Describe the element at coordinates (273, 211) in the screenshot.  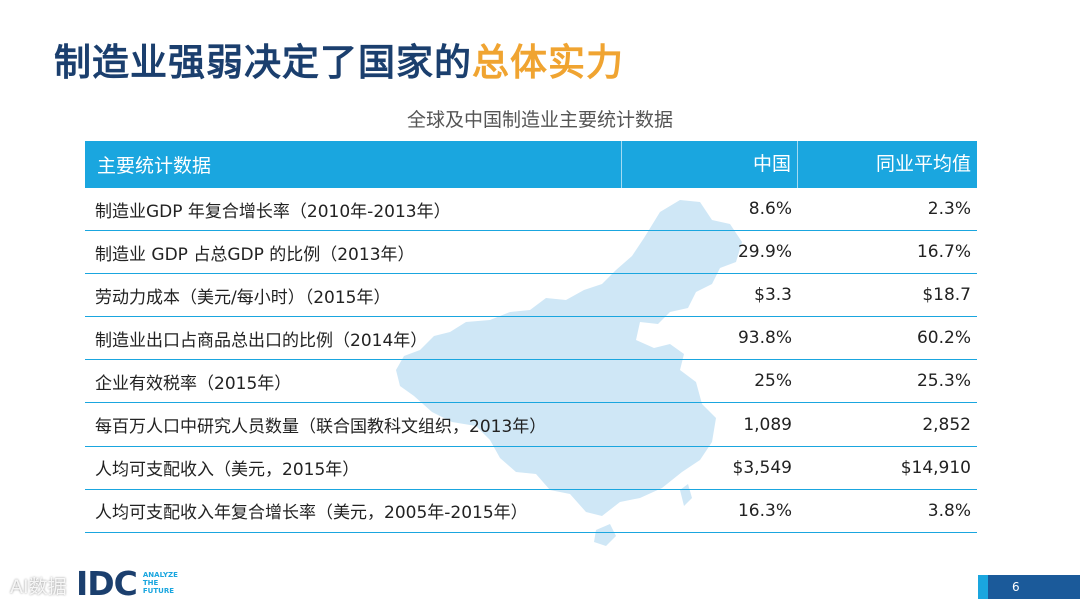
I see `row-label: 制造业GDP 年复合增长率（2010年-2013年）` at that location.